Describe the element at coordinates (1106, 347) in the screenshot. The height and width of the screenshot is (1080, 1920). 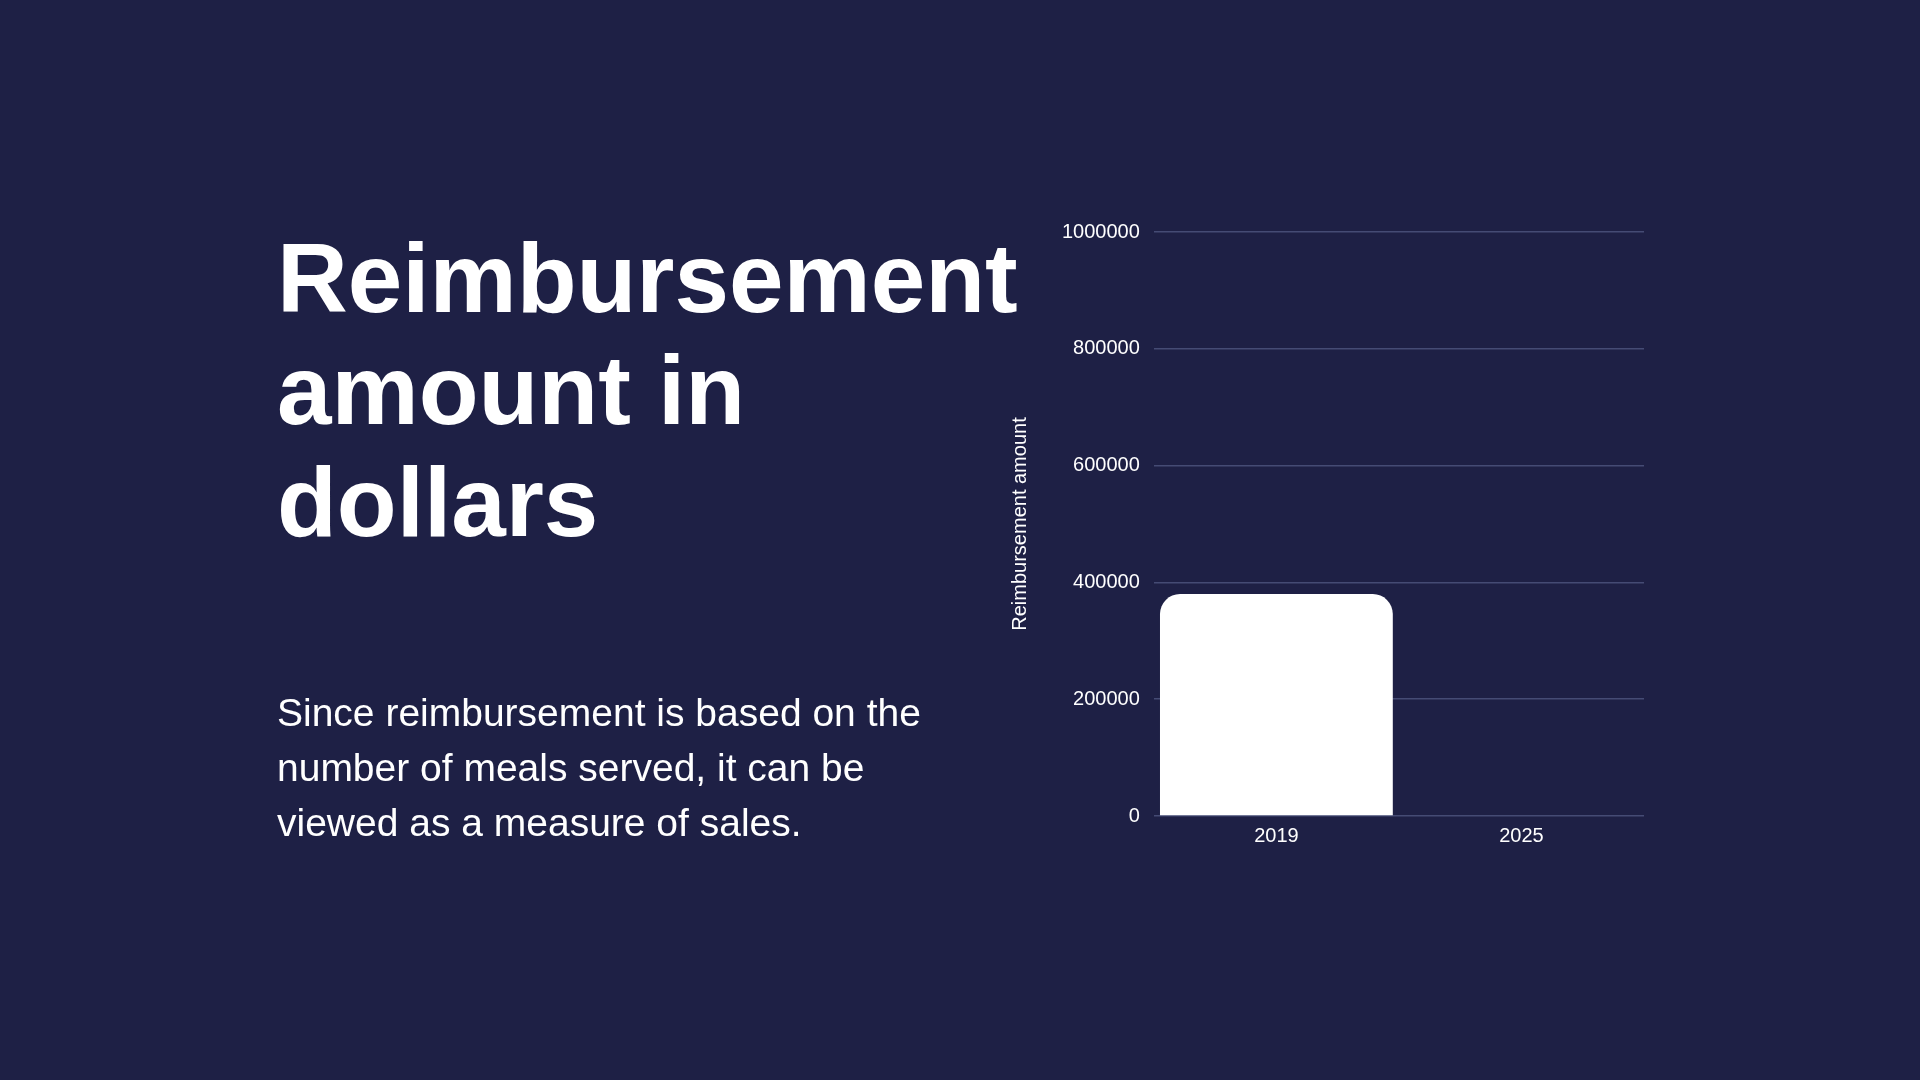
I see `y-tick-label: 800000` at that location.